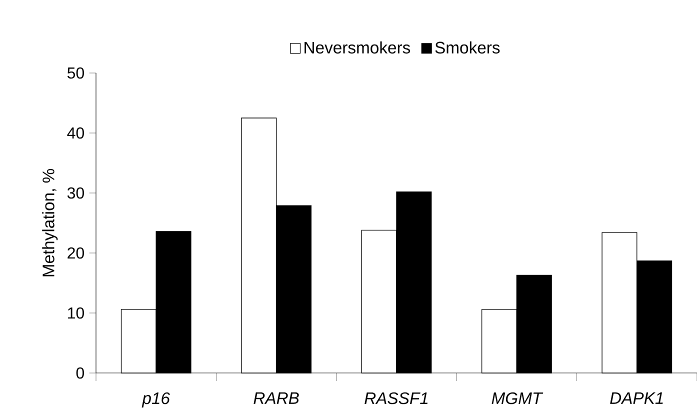 The image size is (697, 419). Describe the element at coordinates (80, 373) in the screenshot. I see `y-tick-label: 0` at that location.